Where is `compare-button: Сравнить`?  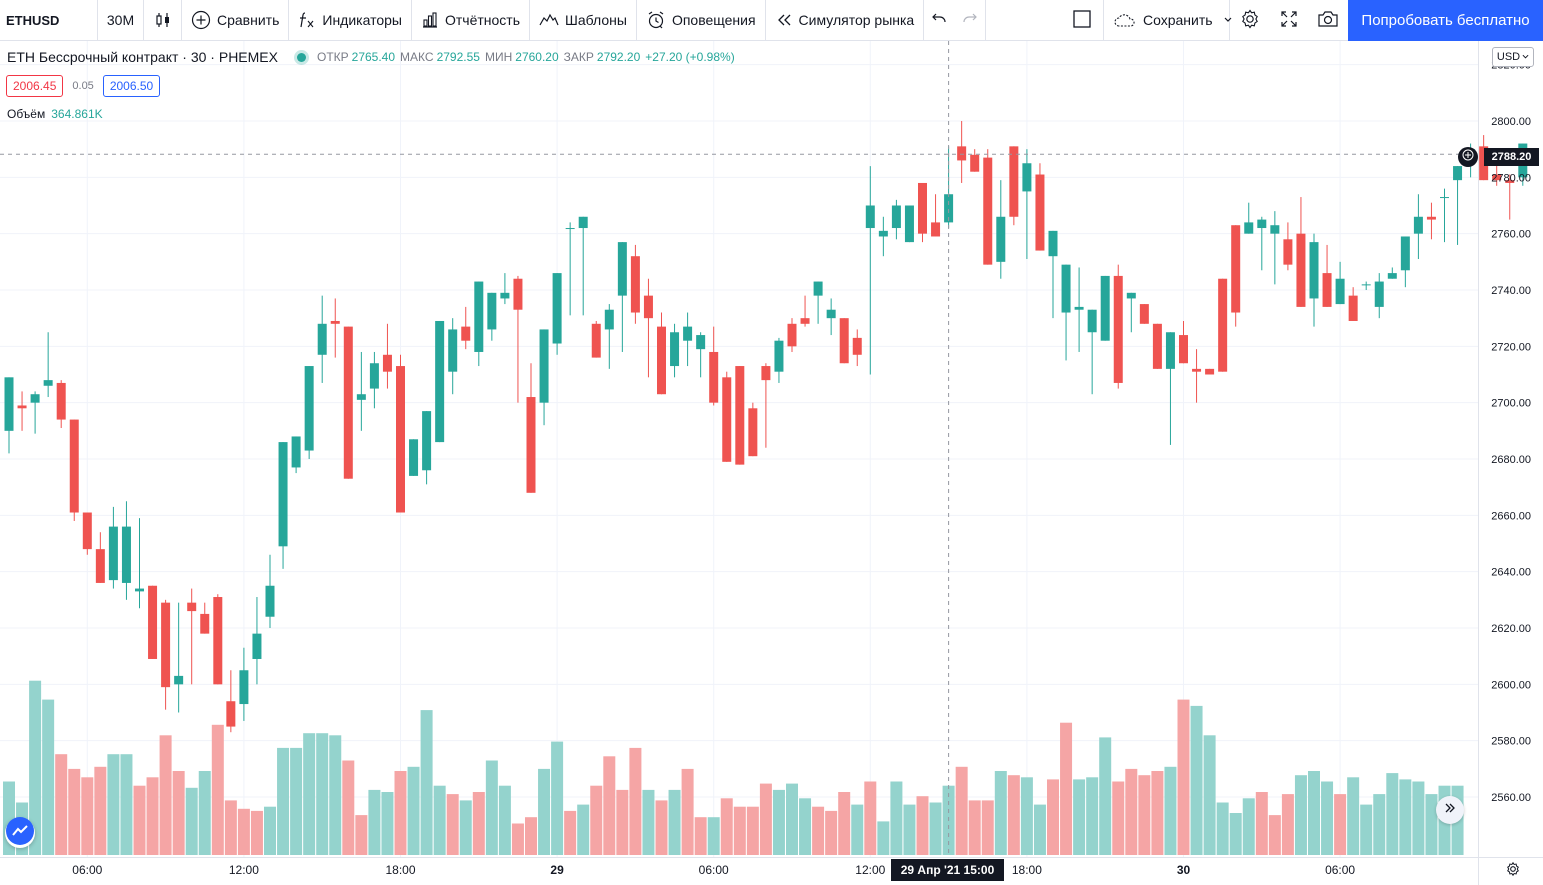
compare-button: Сравнить is located at coordinates (236, 20).